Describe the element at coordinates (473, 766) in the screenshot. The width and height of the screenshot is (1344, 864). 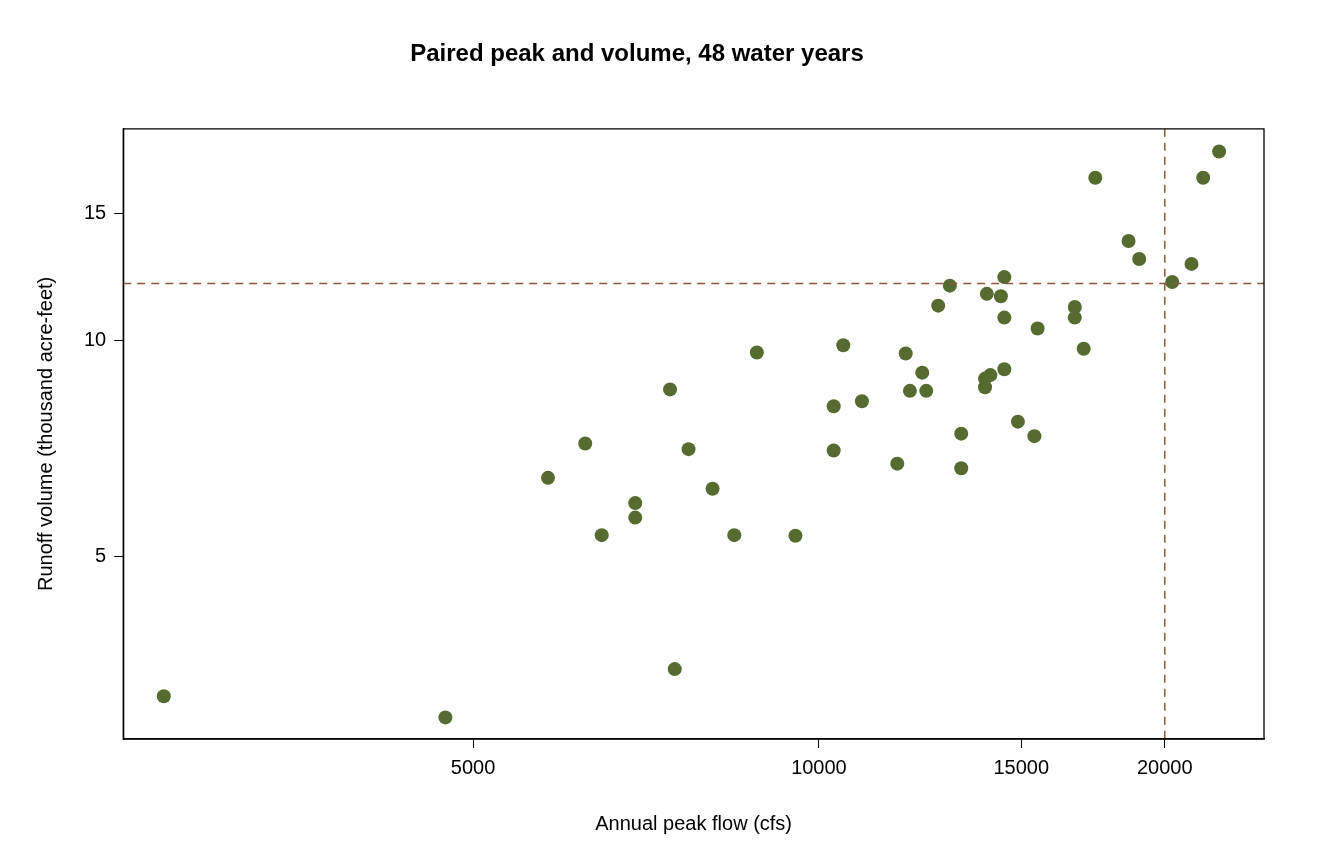
I see `x-tick-label: 5000` at that location.